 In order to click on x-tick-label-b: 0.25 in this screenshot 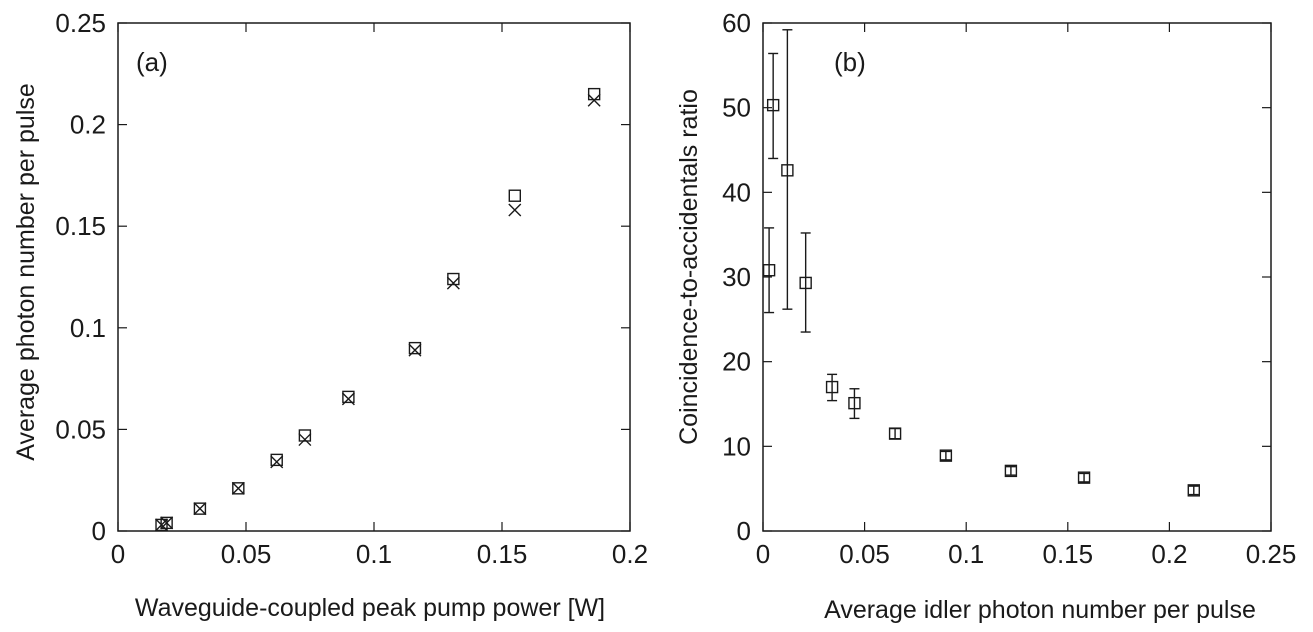, I will do `click(1271, 554)`.